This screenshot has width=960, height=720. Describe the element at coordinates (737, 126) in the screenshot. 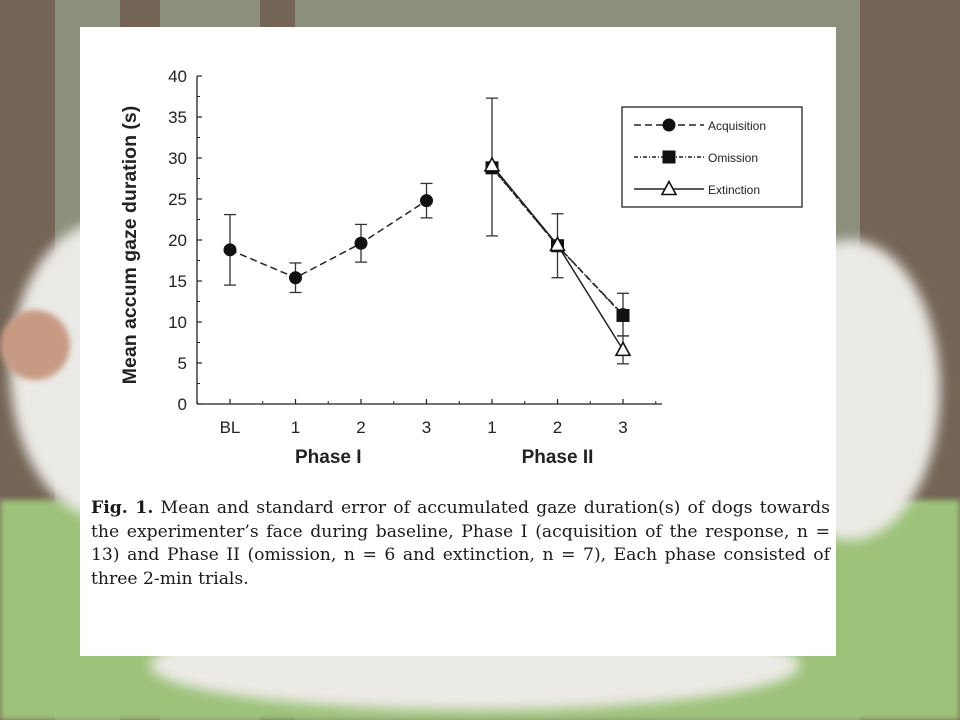

I see `legend-label: Acquisition` at that location.